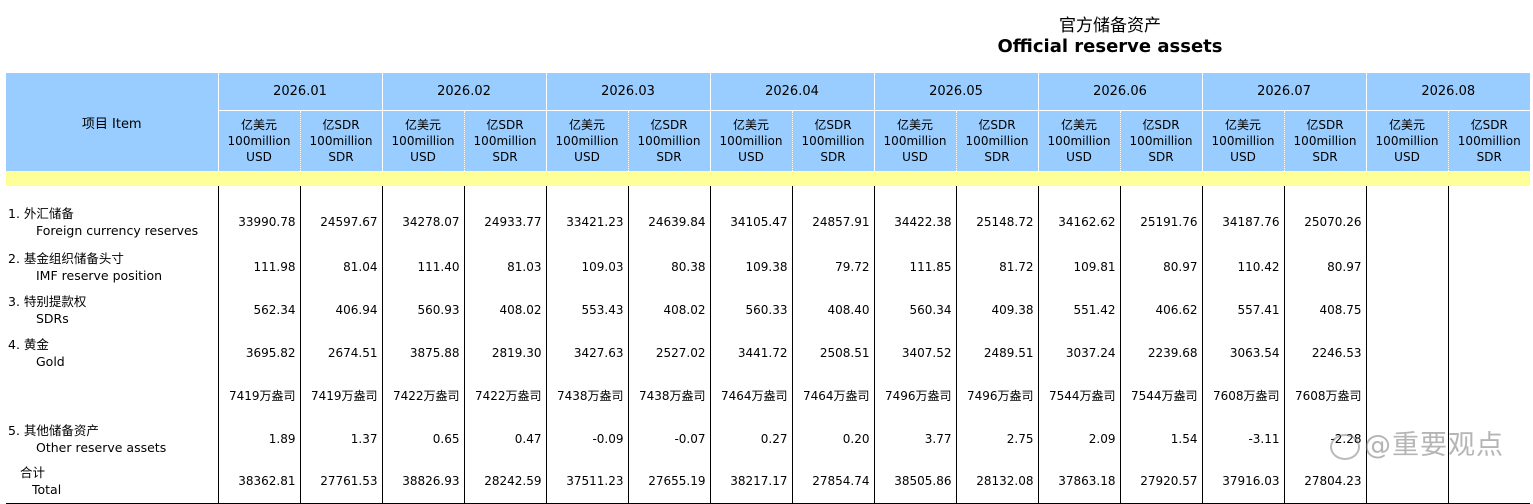 The height and width of the screenshot is (504, 1533). What do you see at coordinates (422, 352) in the screenshot?
I see `value-cell: 3875.88` at bounding box center [422, 352].